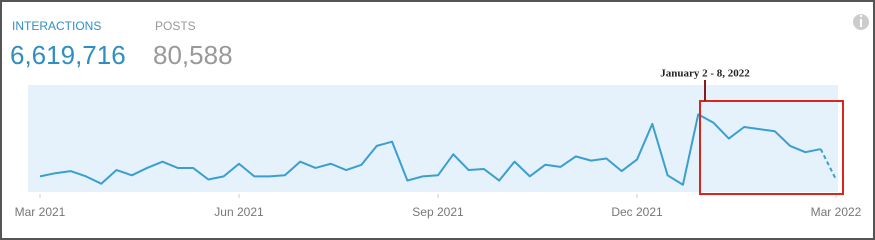  What do you see at coordinates (56, 26) in the screenshot?
I see `metric-label: INTERACTIONS` at bounding box center [56, 26].